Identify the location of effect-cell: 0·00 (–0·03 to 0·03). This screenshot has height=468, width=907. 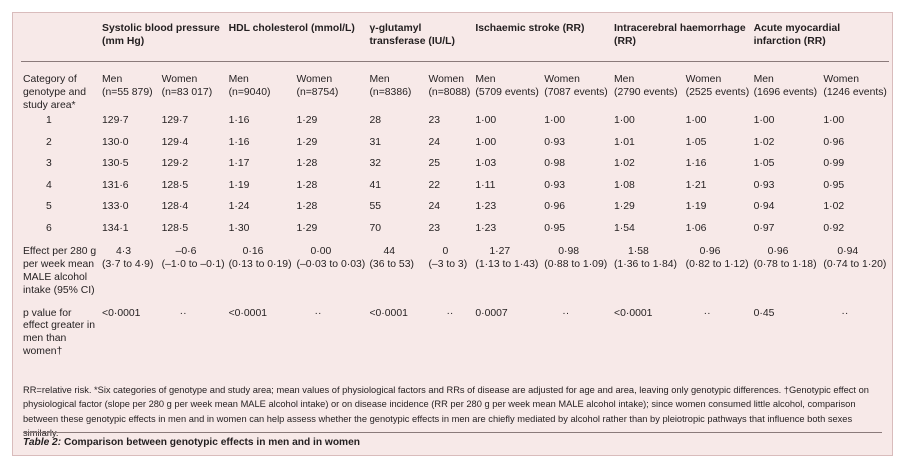
(330, 269).